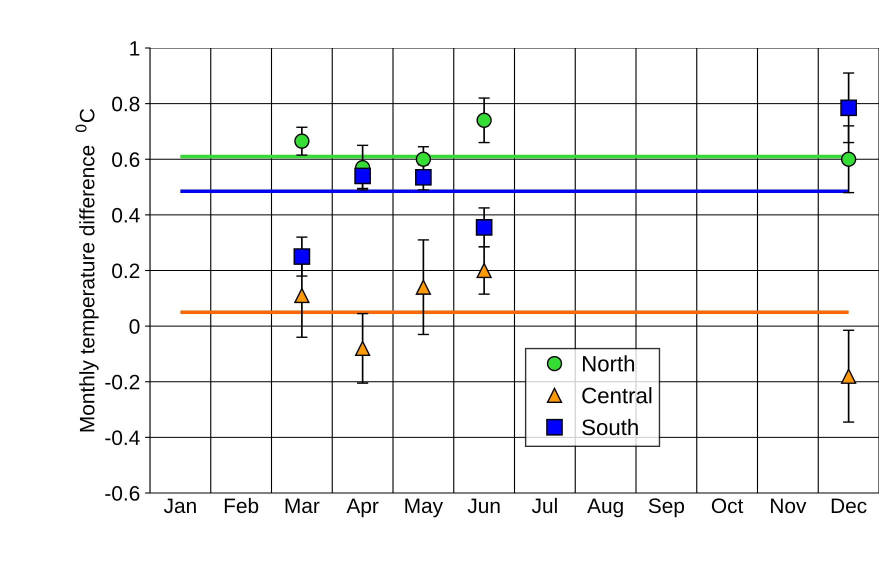 This screenshot has height=562, width=879. I want to click on x-tick-label: Apr, so click(362, 508).